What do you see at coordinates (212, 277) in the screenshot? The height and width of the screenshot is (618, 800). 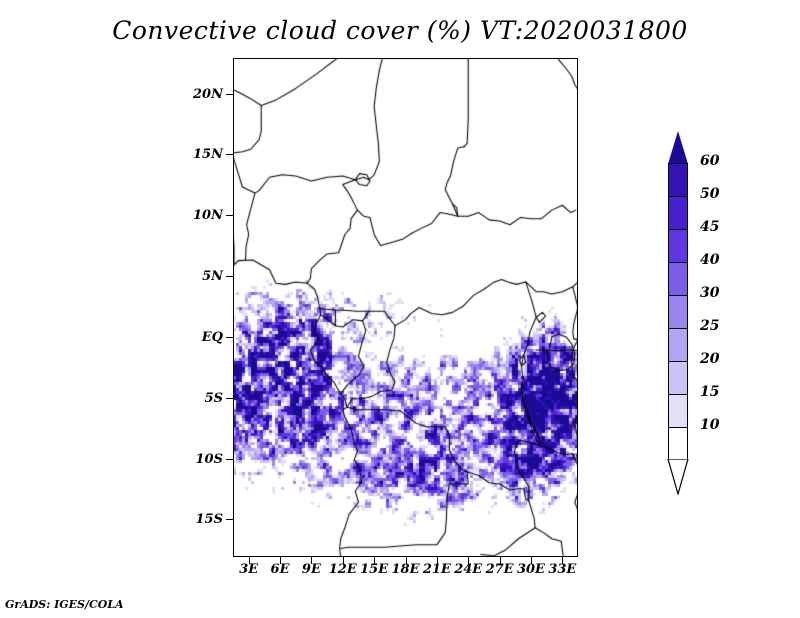 I see `y-axis-label: 5N` at bounding box center [212, 277].